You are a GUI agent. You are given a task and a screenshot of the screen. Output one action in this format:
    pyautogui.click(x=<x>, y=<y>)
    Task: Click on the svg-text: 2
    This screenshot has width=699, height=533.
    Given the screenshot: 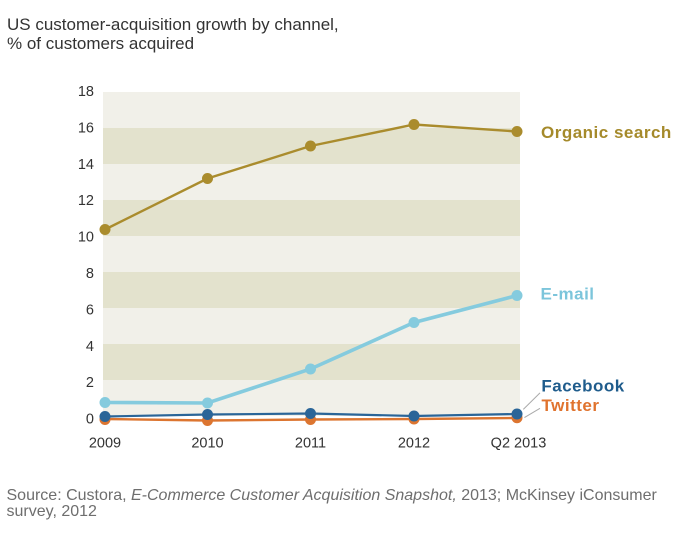 What is the action you would take?
    pyautogui.click(x=90, y=383)
    